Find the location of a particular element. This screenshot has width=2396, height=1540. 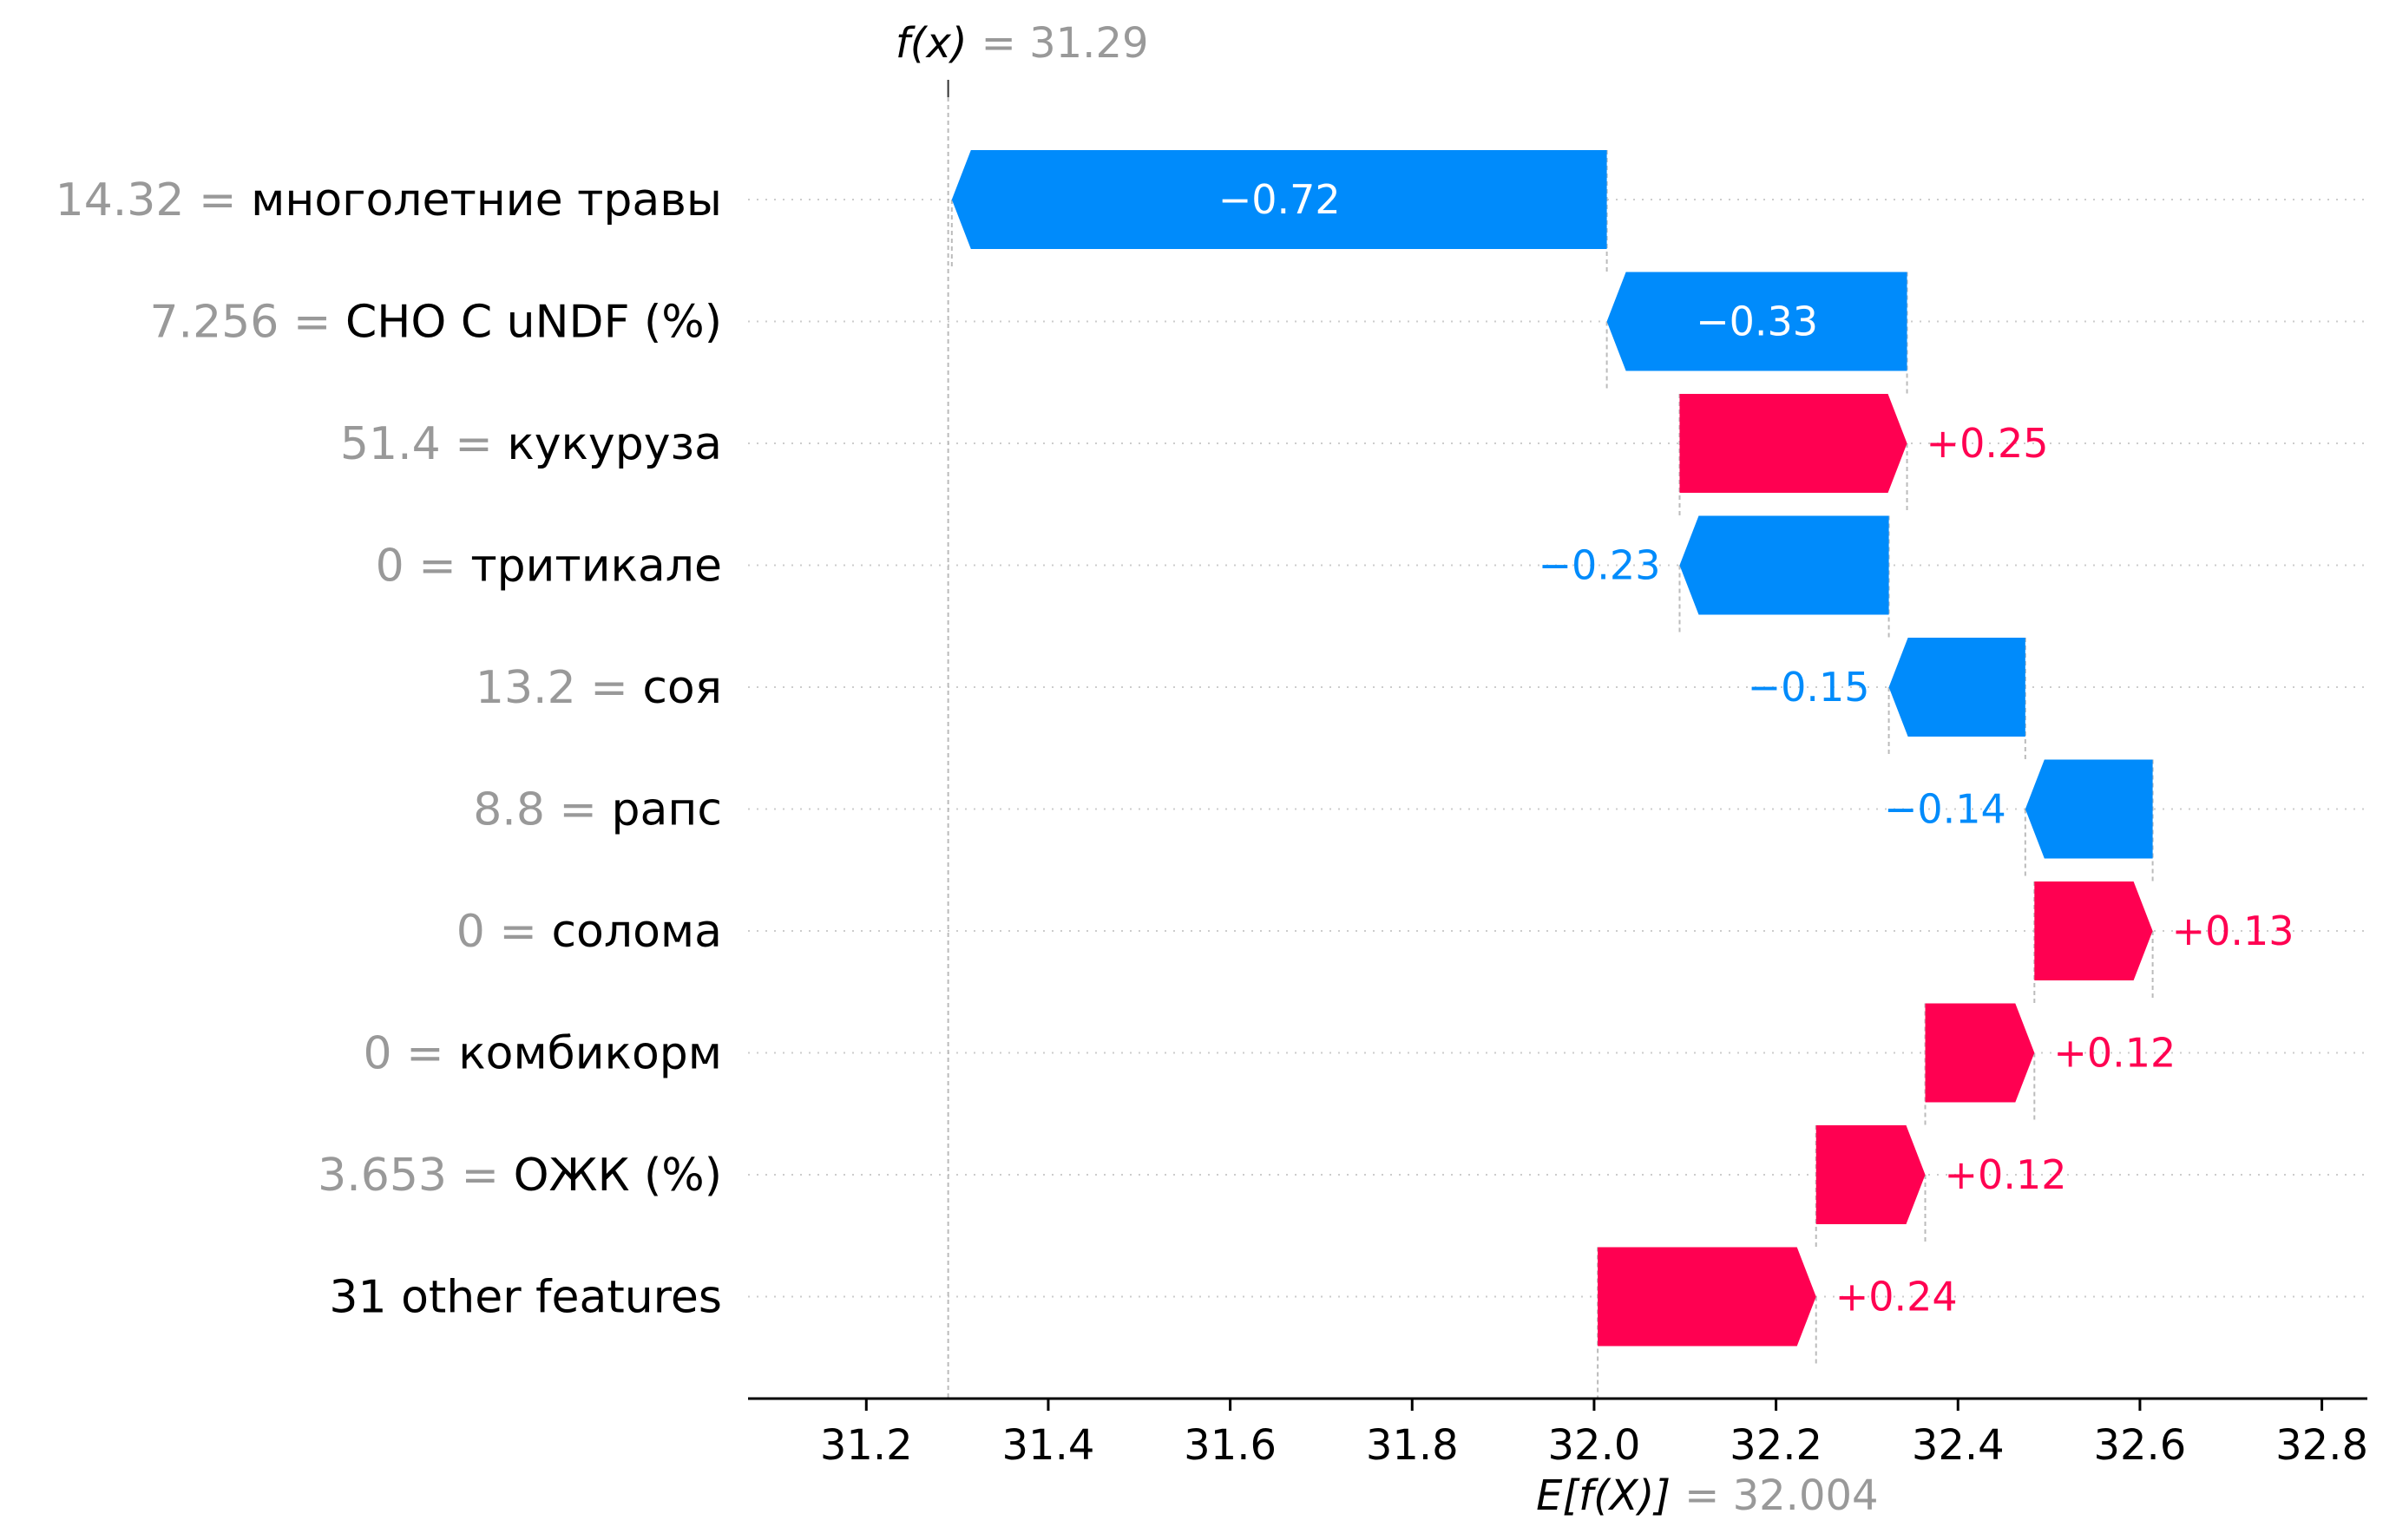

feature-name: тритикале is located at coordinates (596, 567).